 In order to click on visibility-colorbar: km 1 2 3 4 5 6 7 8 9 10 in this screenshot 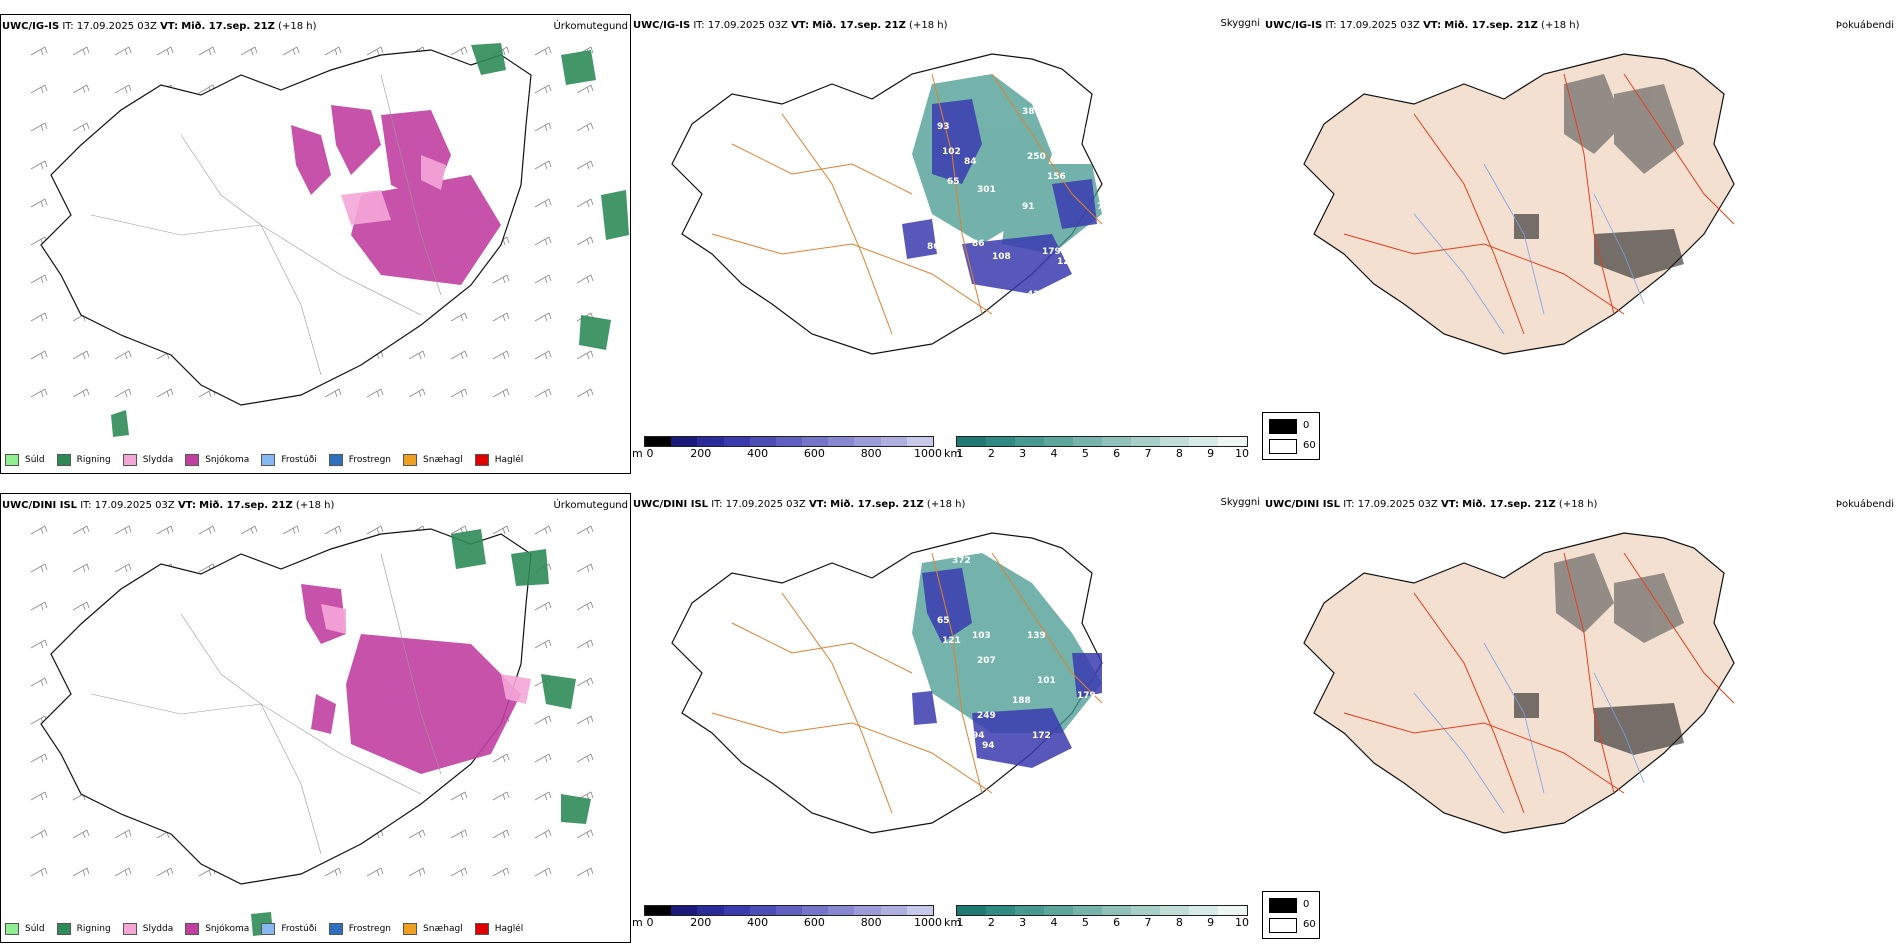, I will do `click(1099, 922)`.